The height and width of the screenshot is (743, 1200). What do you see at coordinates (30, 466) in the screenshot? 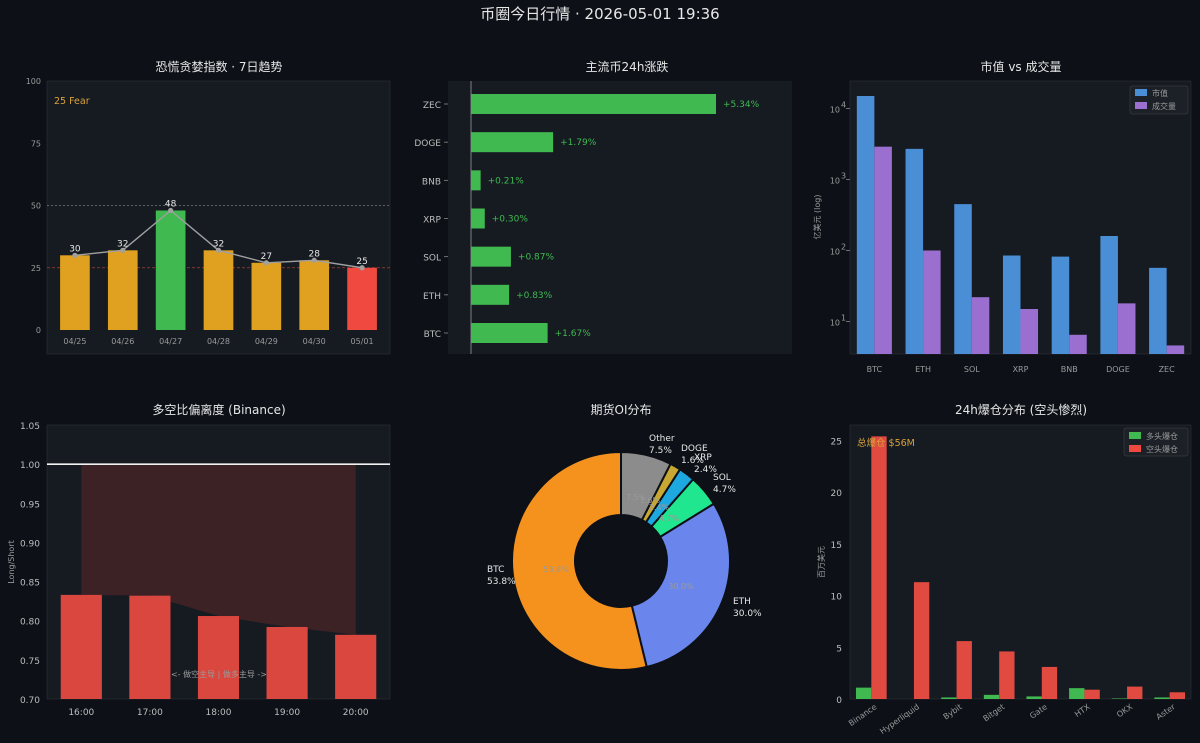
I see `long-short-y-tick: 1.00` at bounding box center [30, 466].